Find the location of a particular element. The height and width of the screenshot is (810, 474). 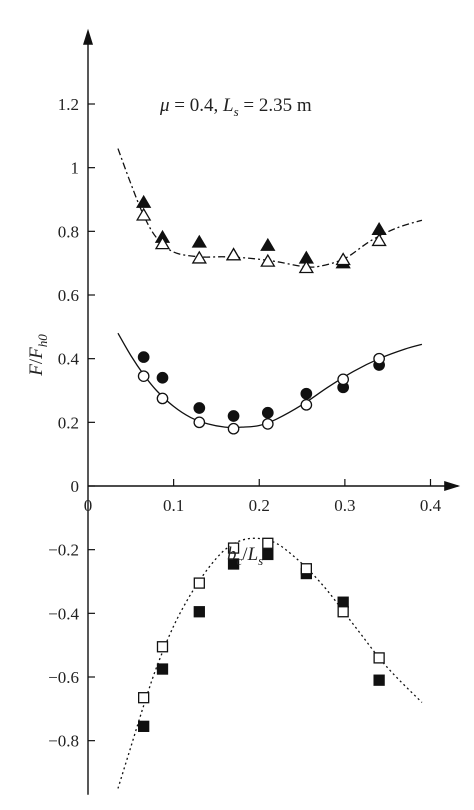

y-tick-label: −0.8 is located at coordinates (63, 741).